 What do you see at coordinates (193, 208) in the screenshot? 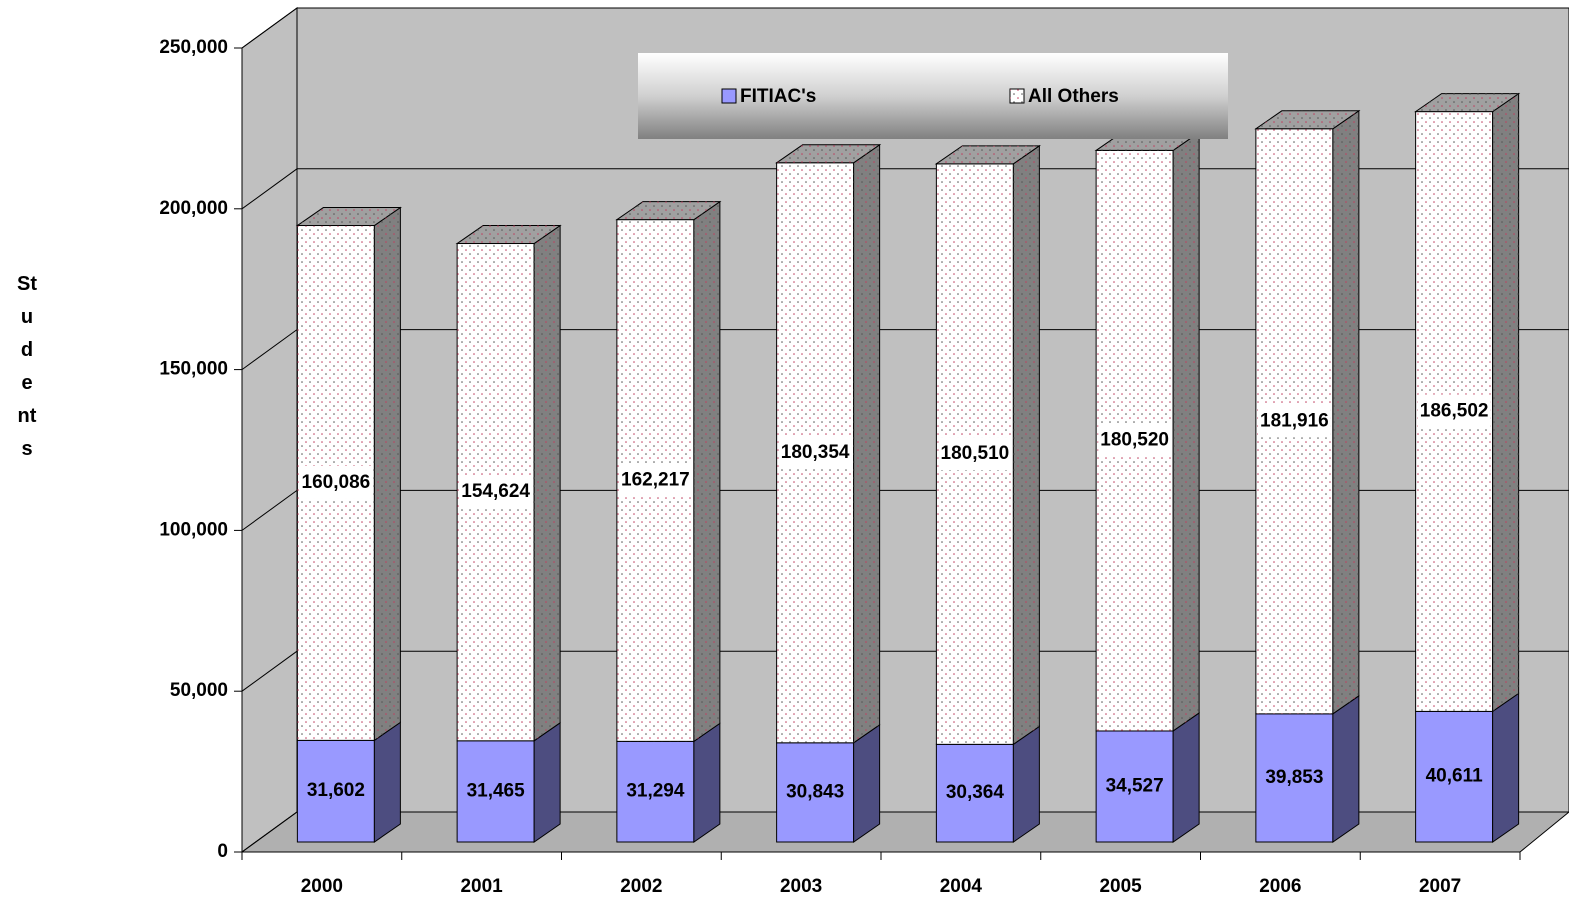
I see `y-tick-label: 200,000` at bounding box center [193, 208].